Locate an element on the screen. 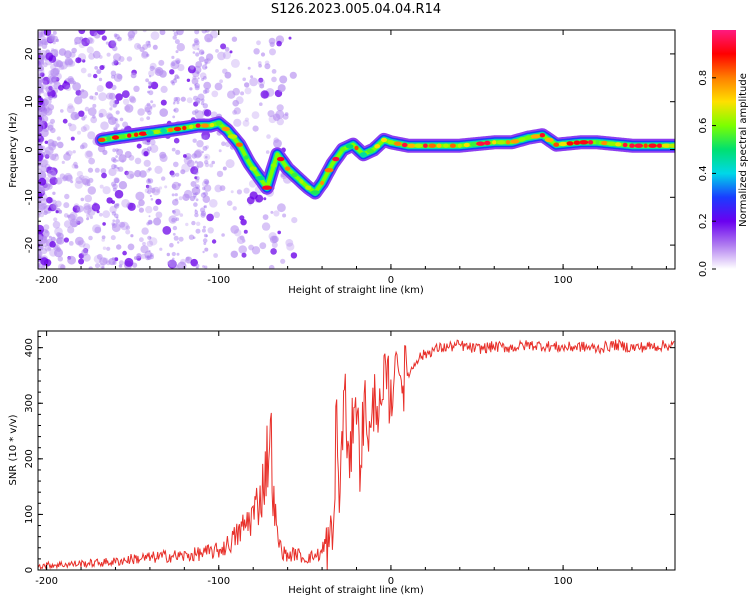 The width and height of the screenshot is (750, 600). y-tick-label: 200 is located at coordinates (29, 458).